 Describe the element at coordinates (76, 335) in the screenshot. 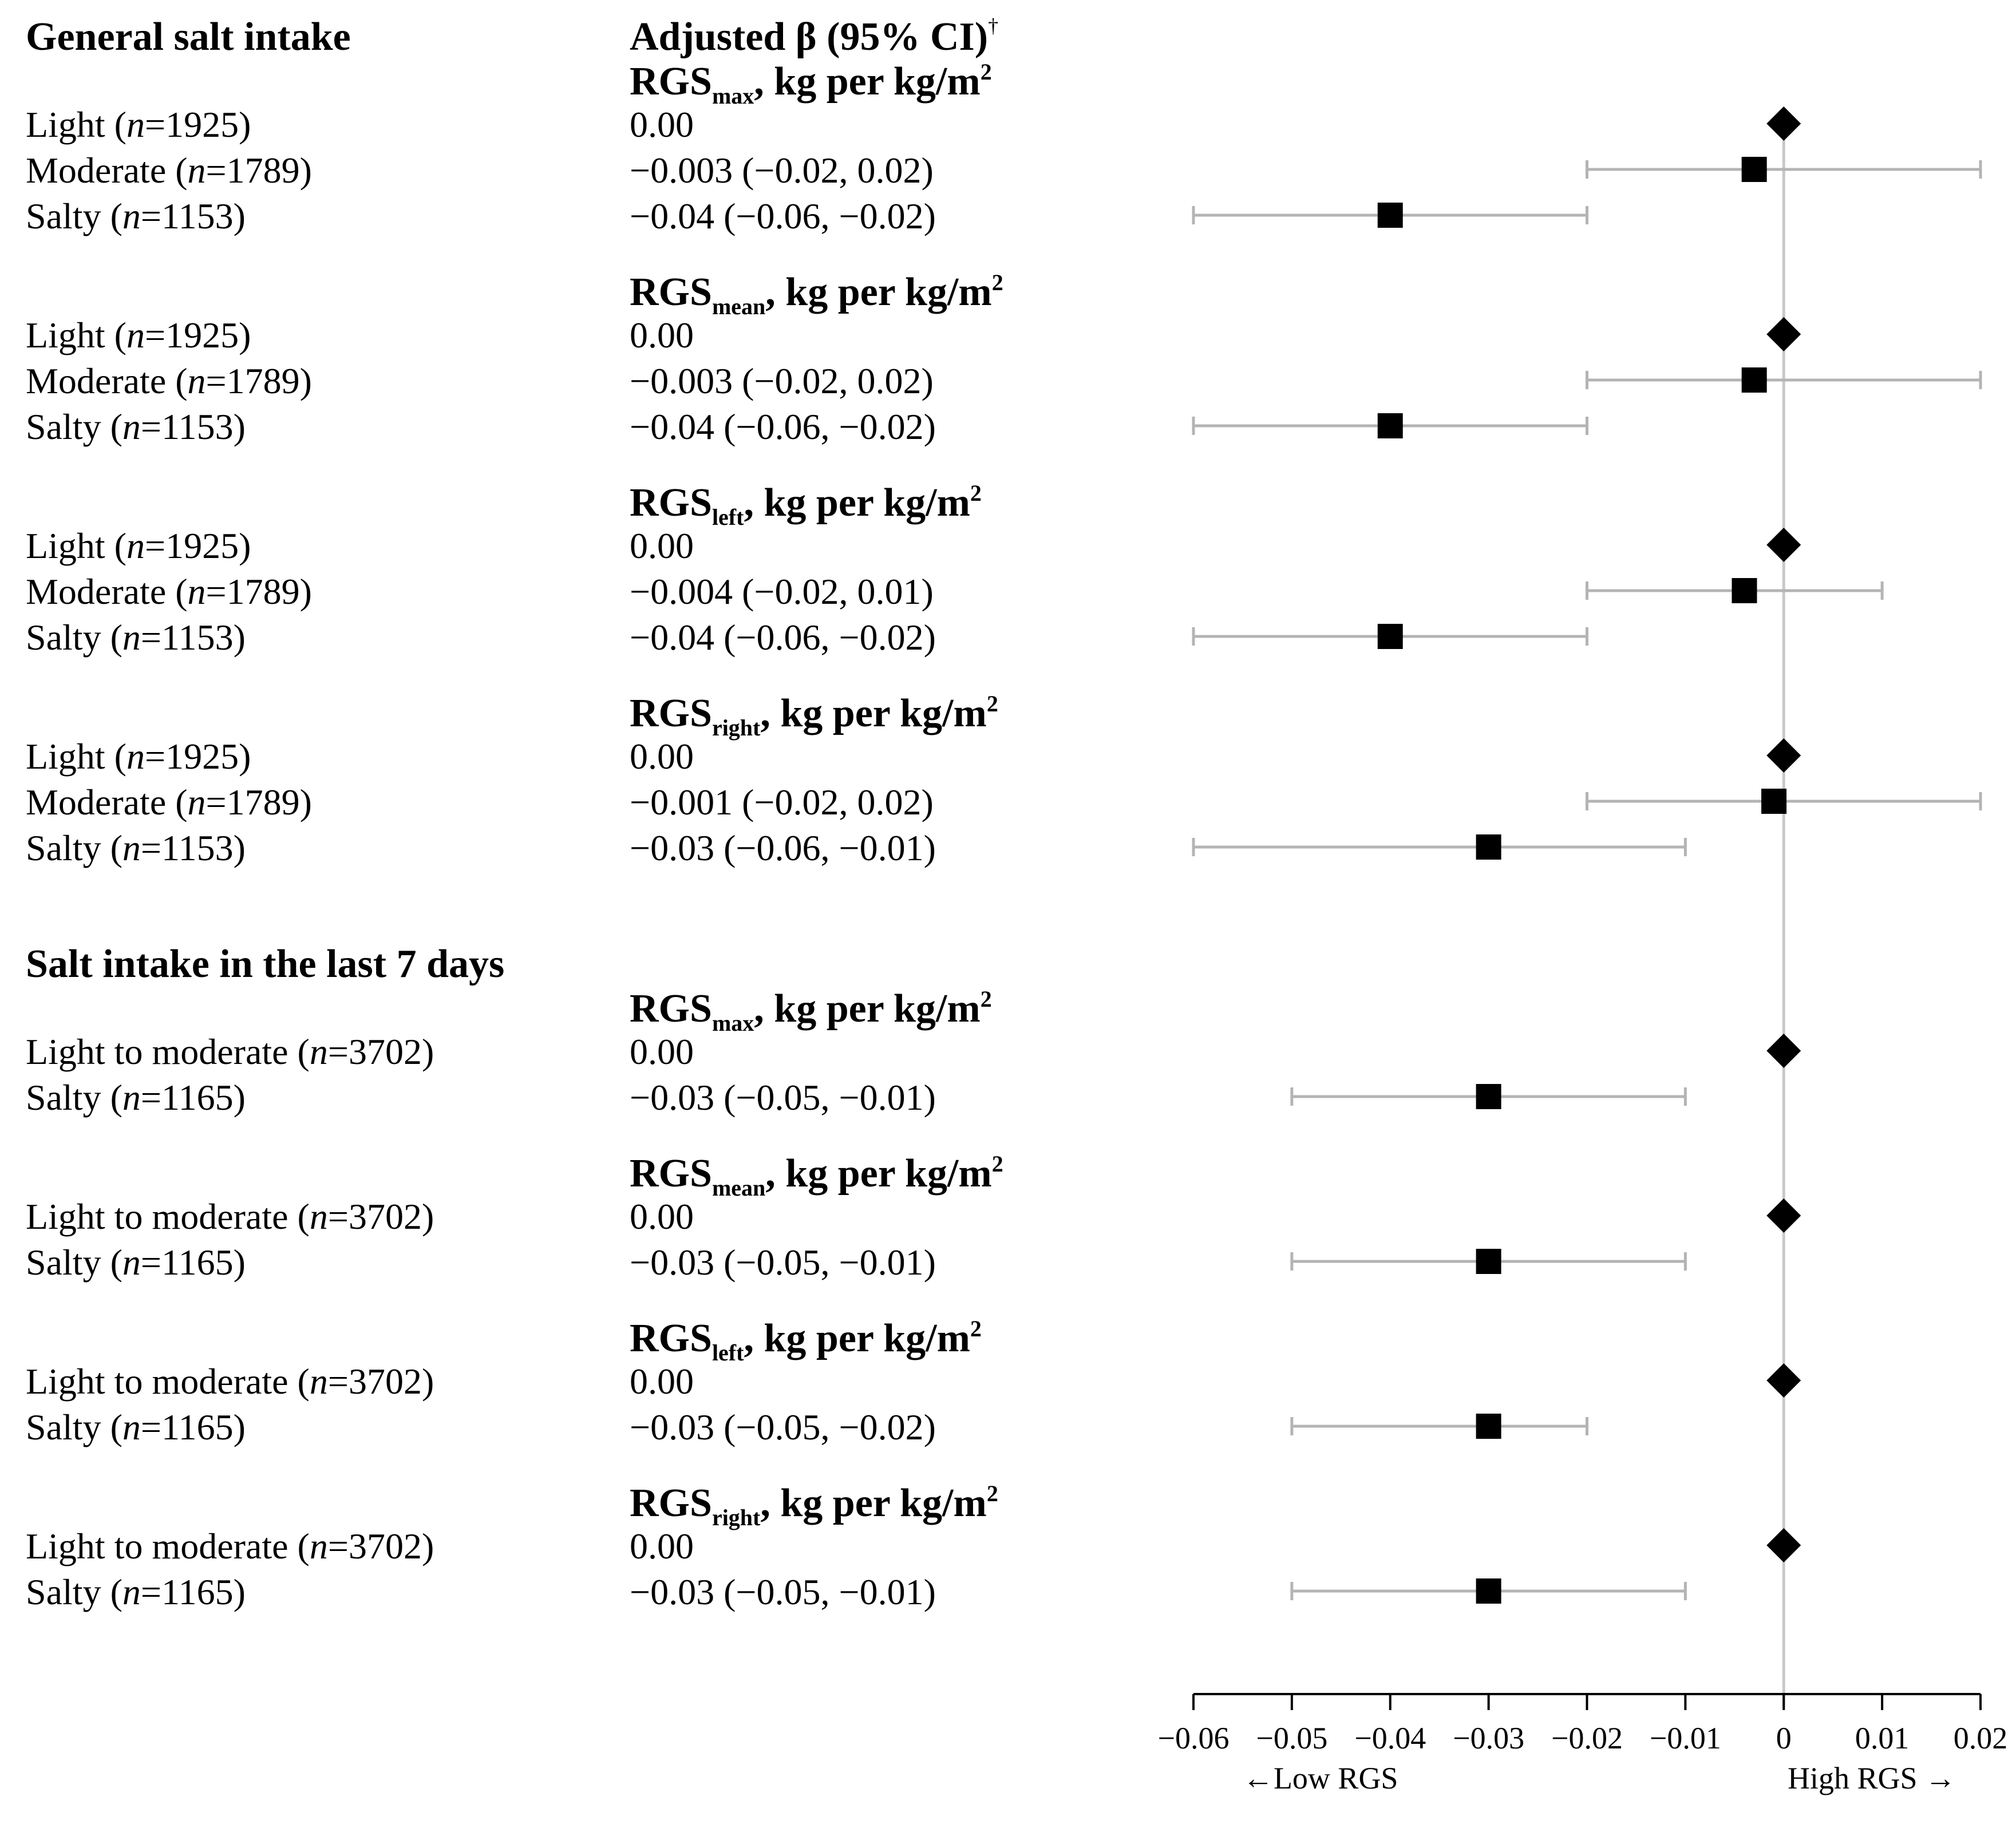

I see `row-group: Light (` at that location.